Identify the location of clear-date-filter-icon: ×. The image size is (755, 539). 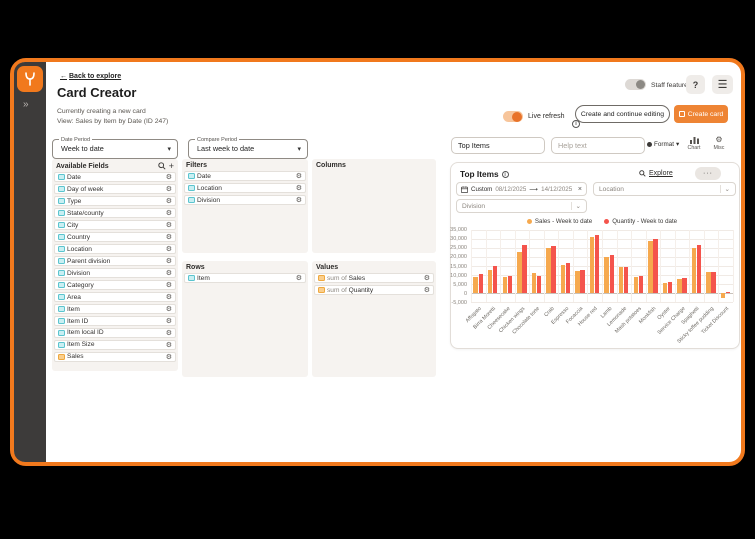
(579, 189).